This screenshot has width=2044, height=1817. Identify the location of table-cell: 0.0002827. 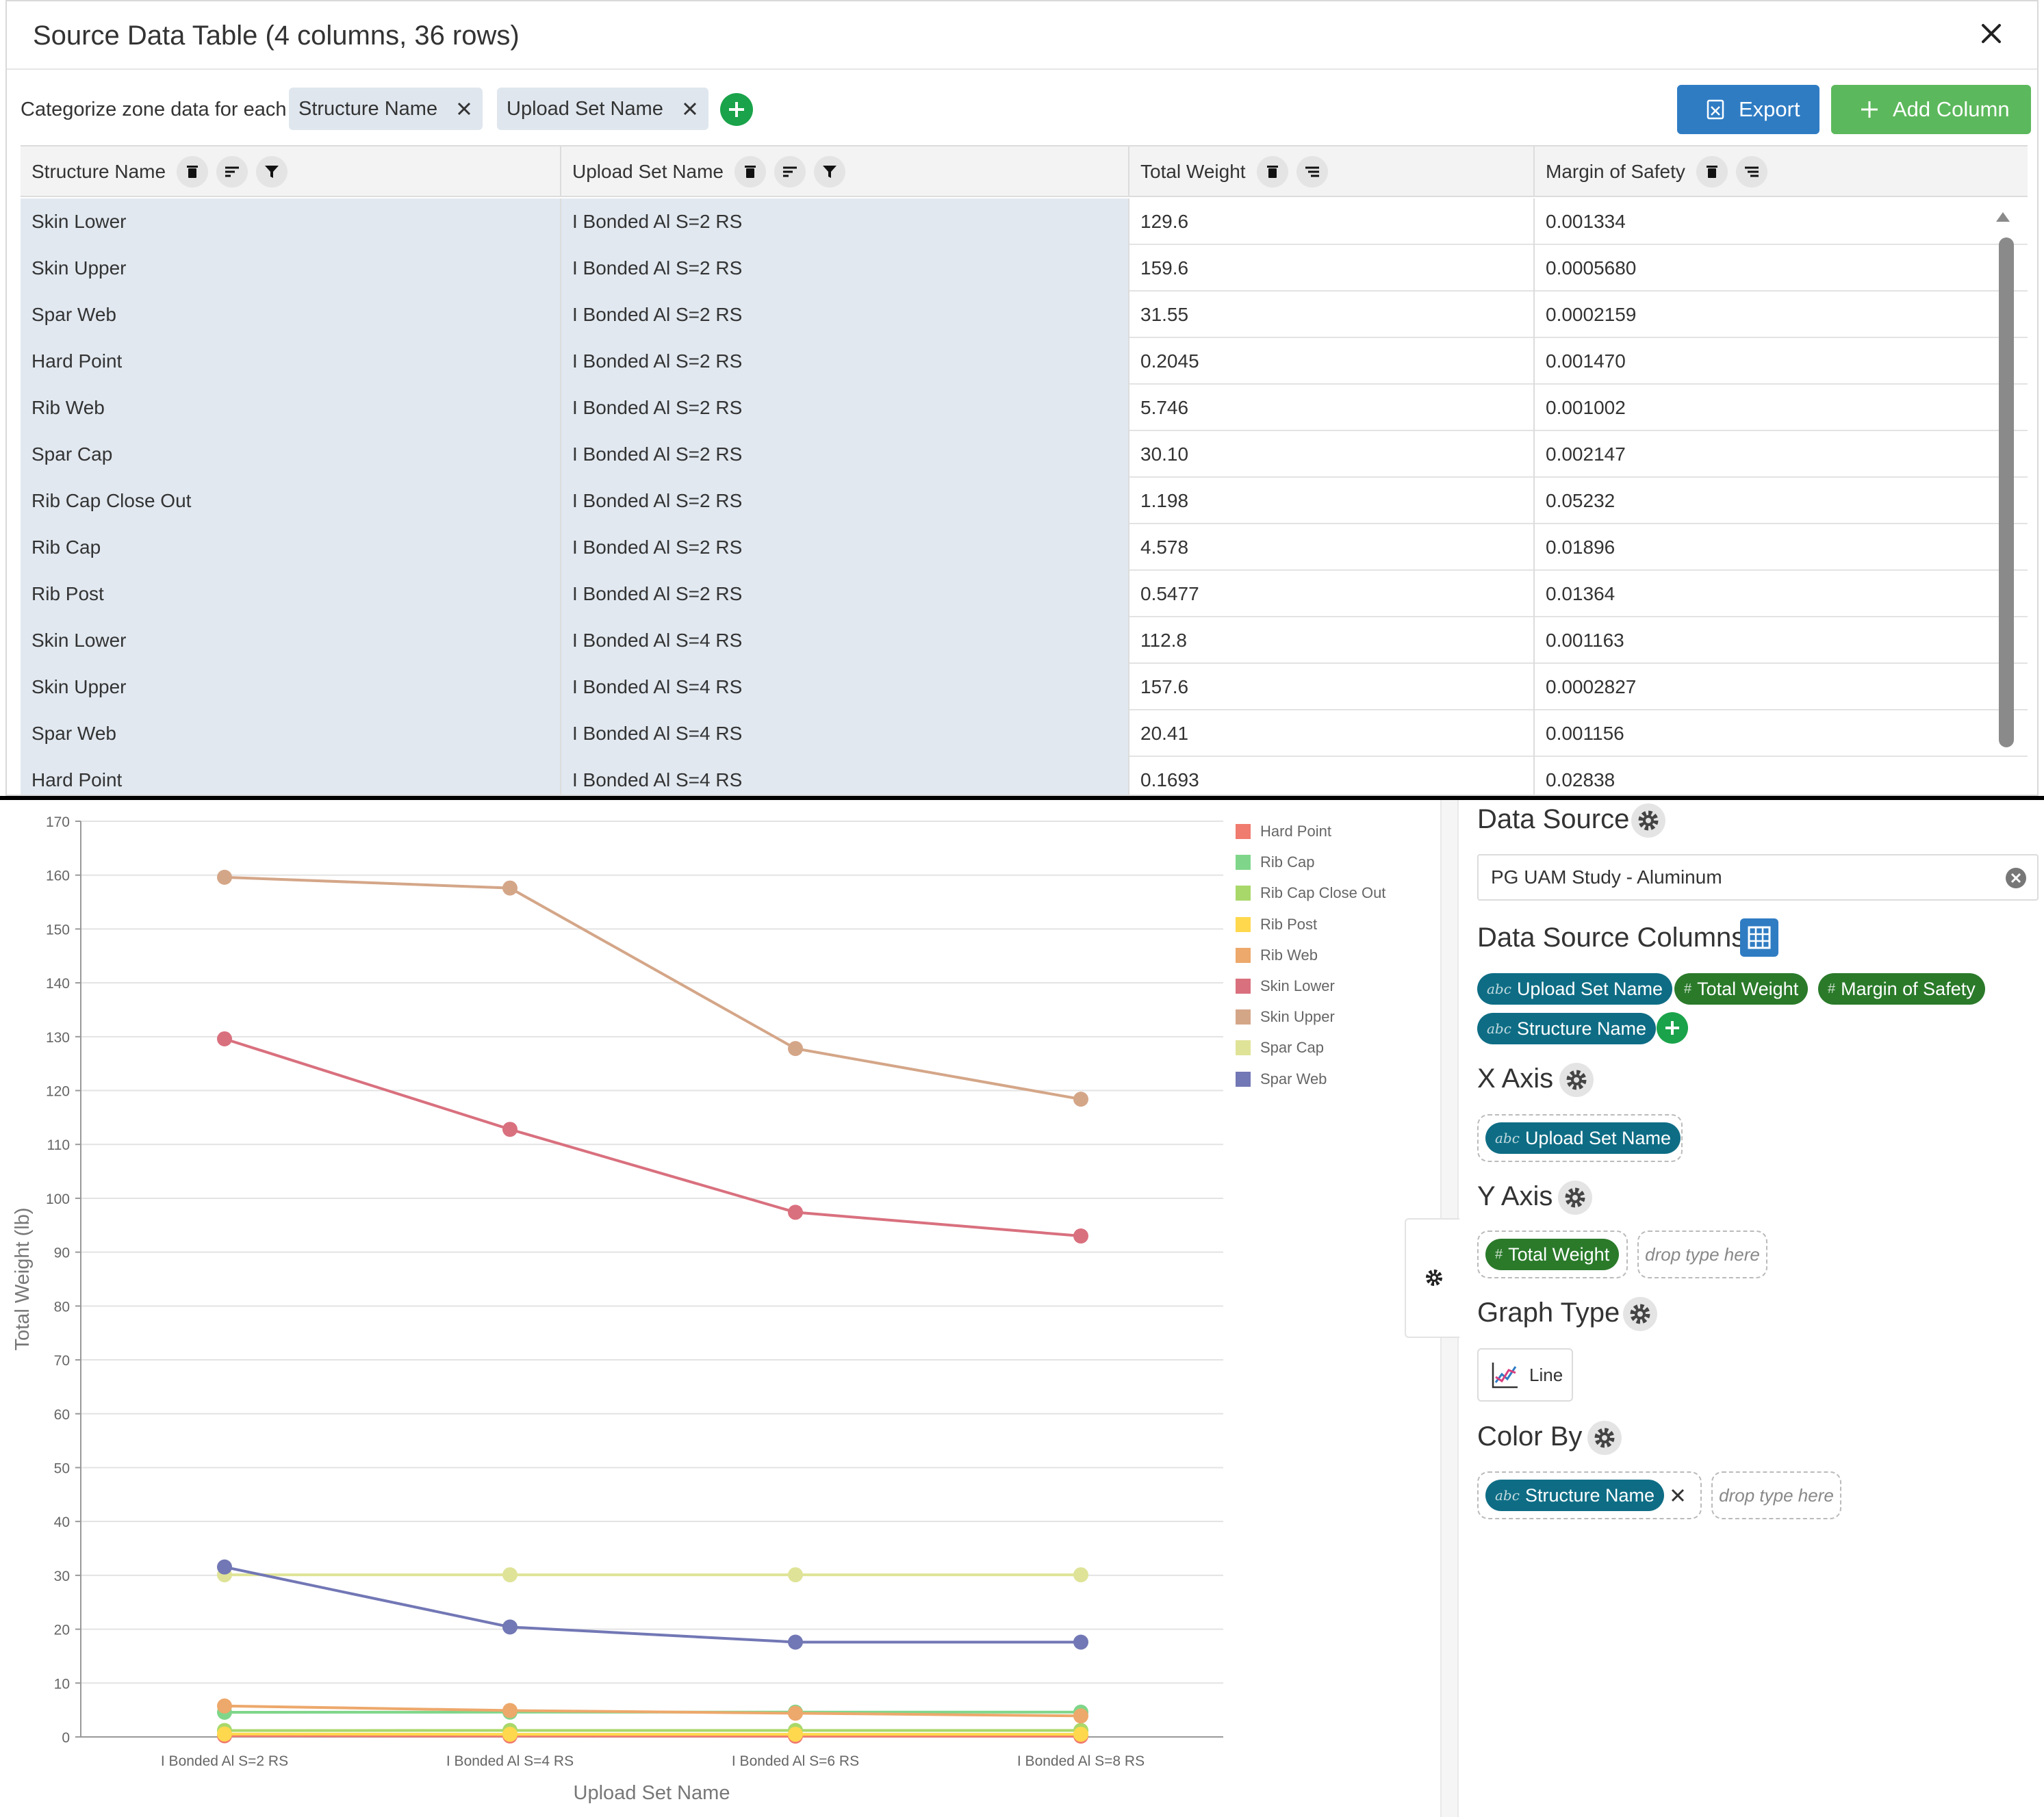
(1591, 686).